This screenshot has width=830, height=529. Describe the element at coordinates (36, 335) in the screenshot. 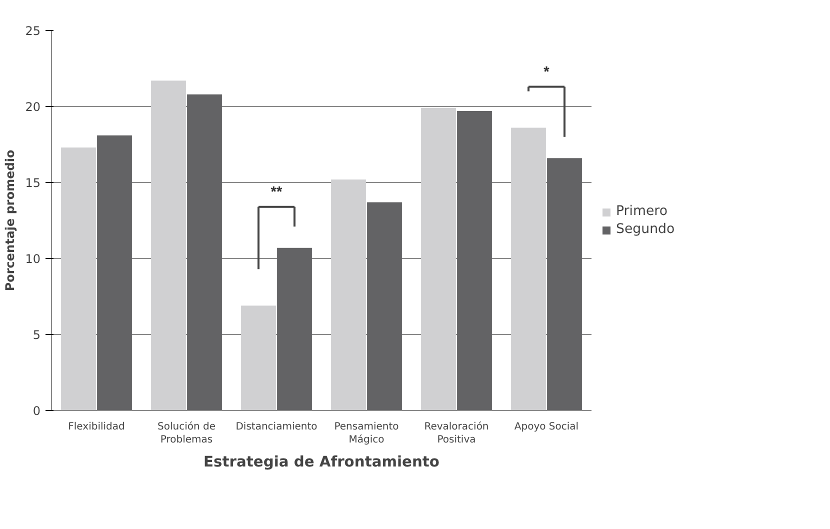

I see `y-tick-label: 5` at that location.